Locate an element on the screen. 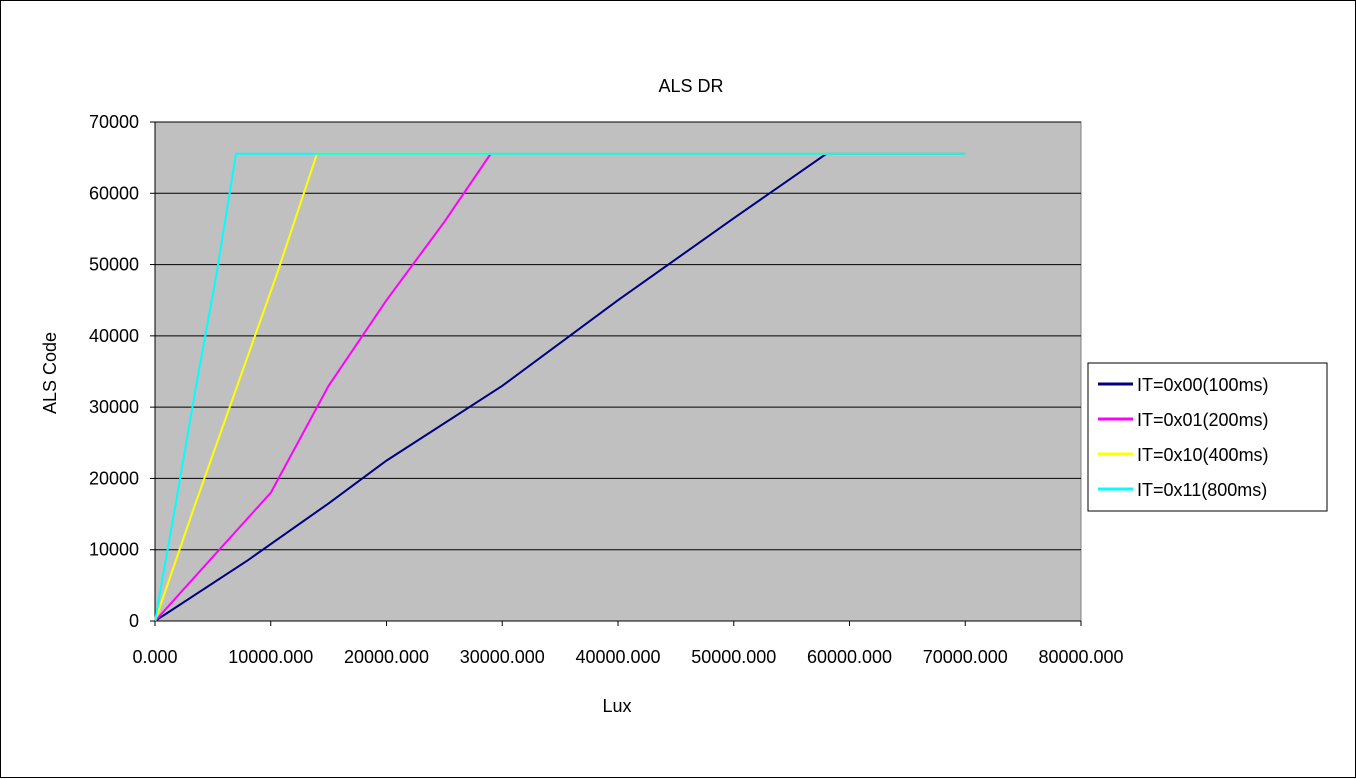  legend-label: IT=0x00(100ms) is located at coordinates (1203, 385).